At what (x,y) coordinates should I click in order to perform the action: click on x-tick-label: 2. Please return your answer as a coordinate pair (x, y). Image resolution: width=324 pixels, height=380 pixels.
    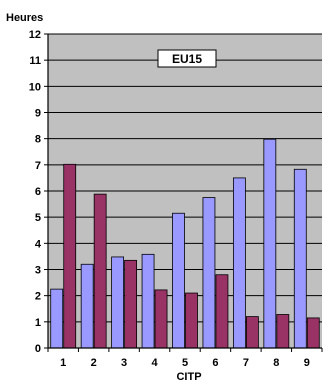
    Looking at the image, I should click on (94, 363).